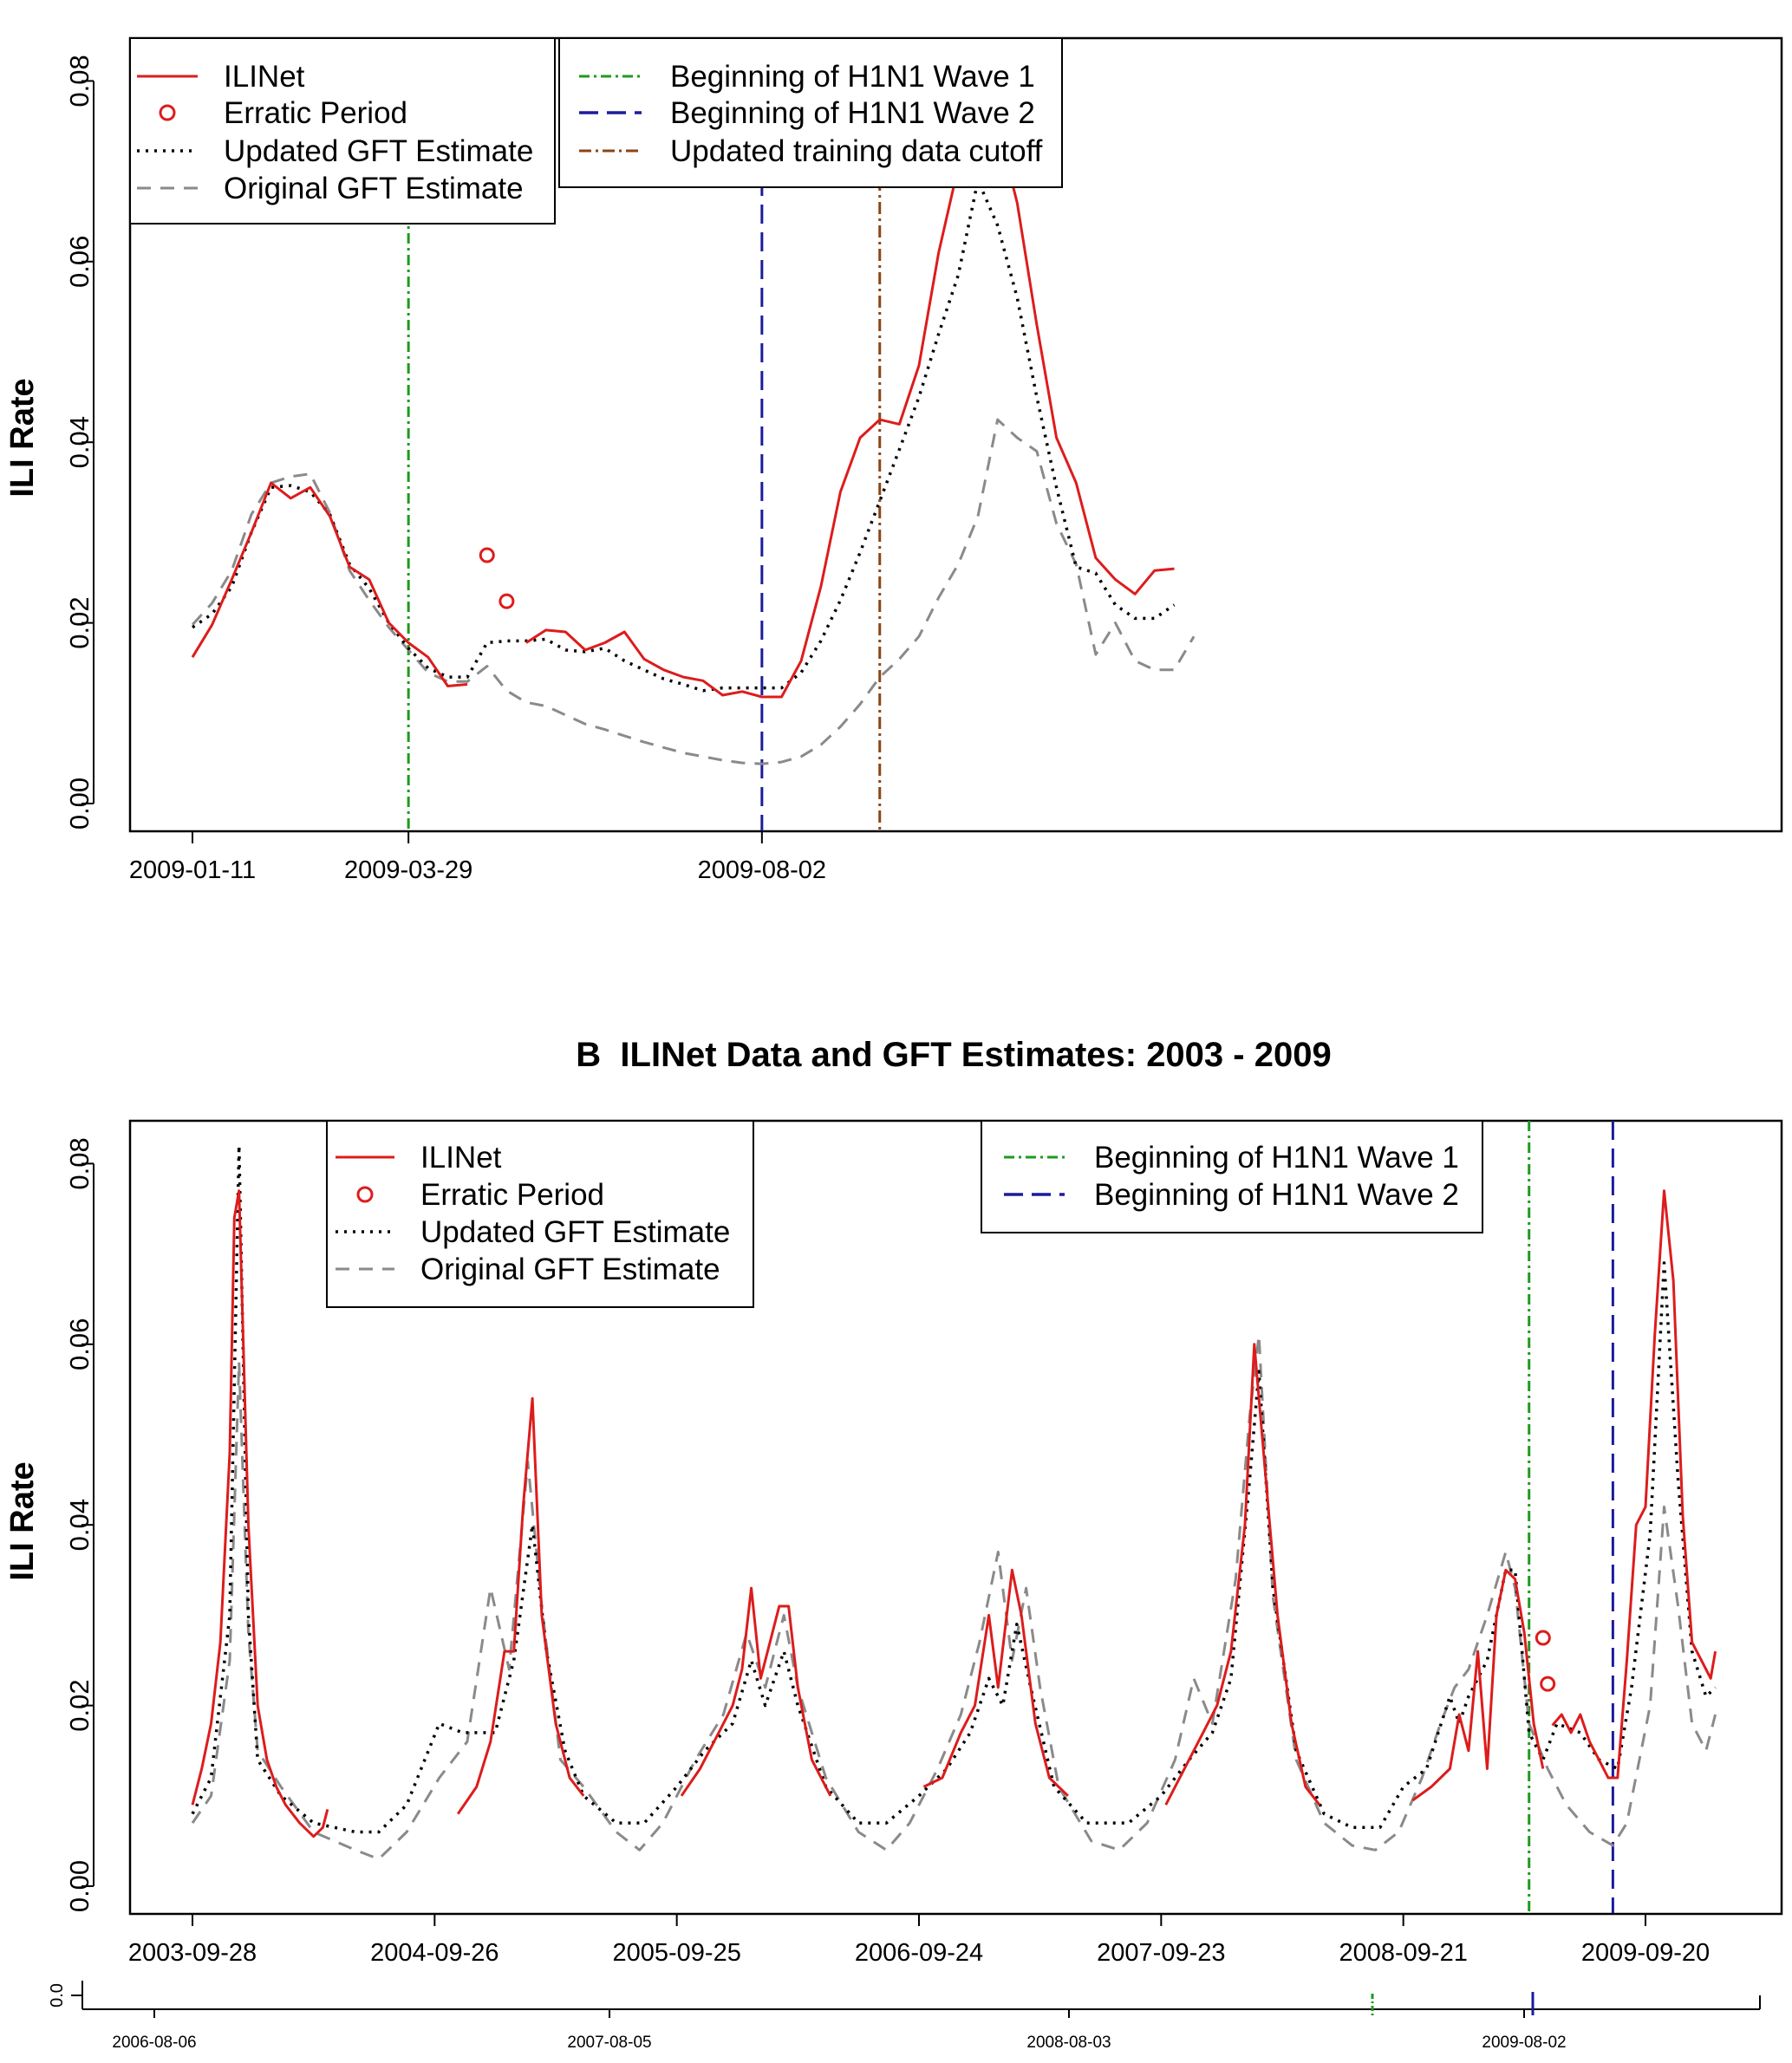 The image size is (1792, 2063). I want to click on panel-a-ylabel: ILI Rate, so click(22, 437).